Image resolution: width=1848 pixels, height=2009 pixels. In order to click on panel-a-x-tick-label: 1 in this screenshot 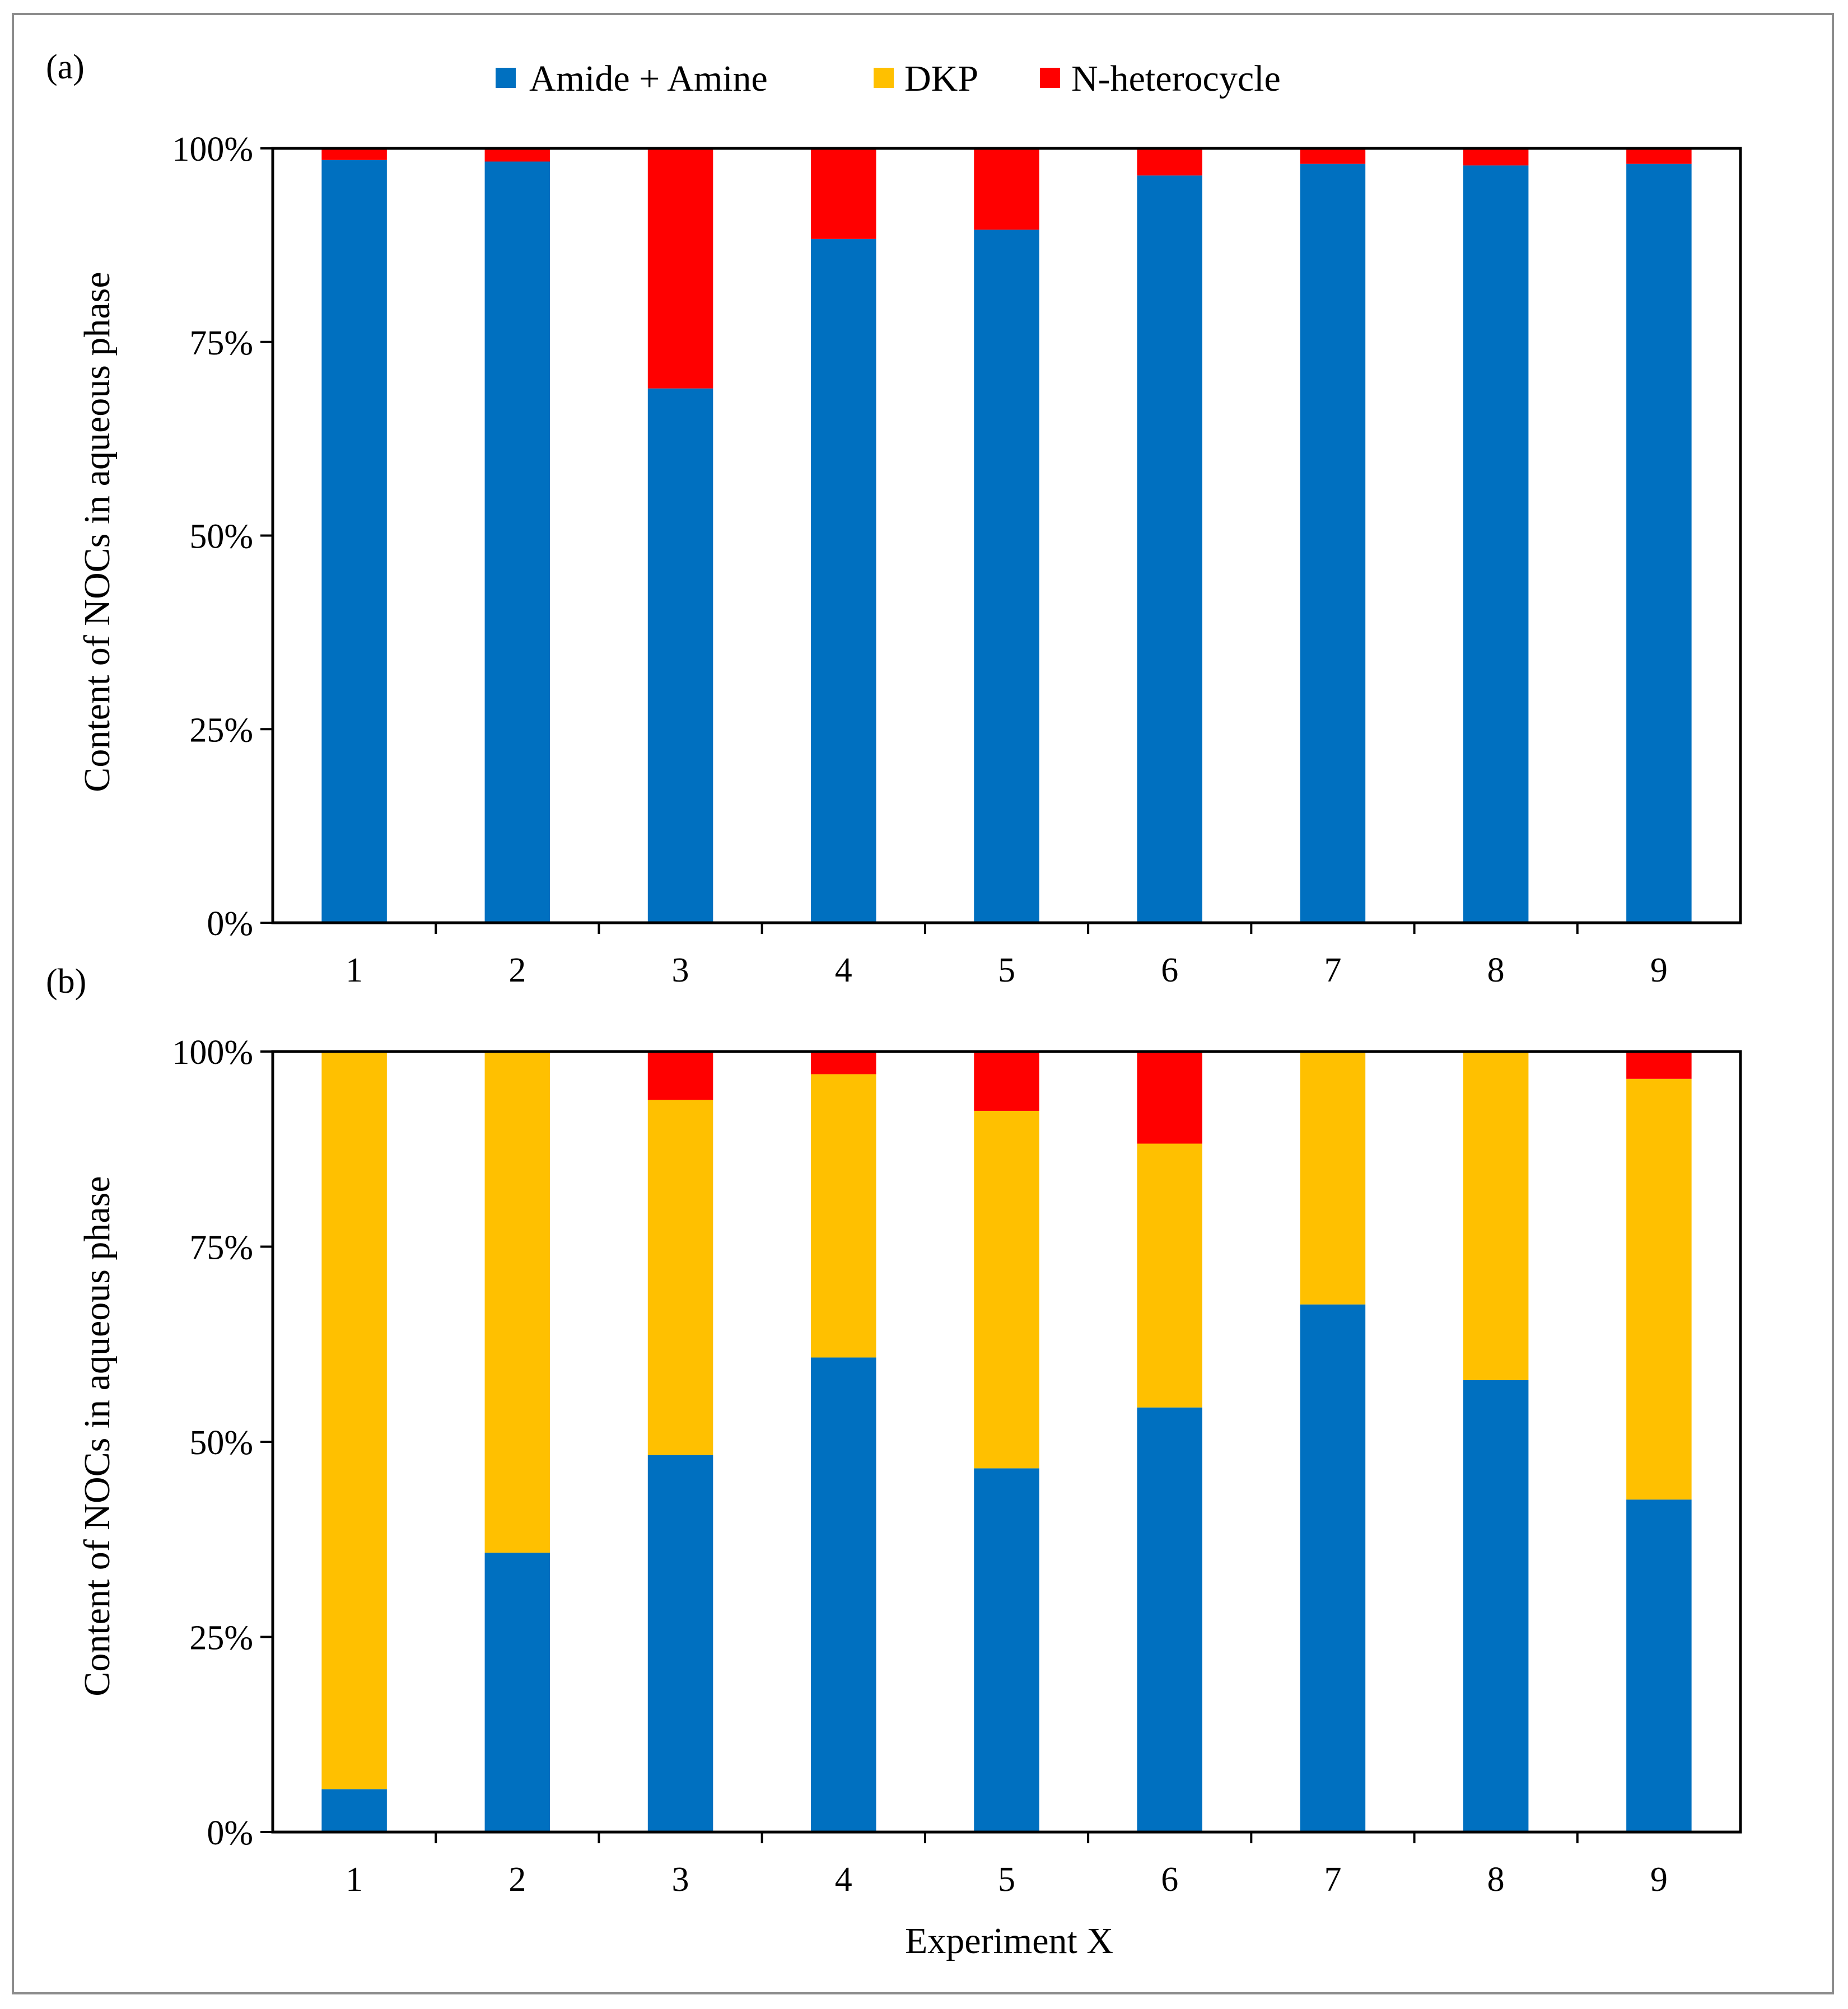, I will do `click(355, 970)`.